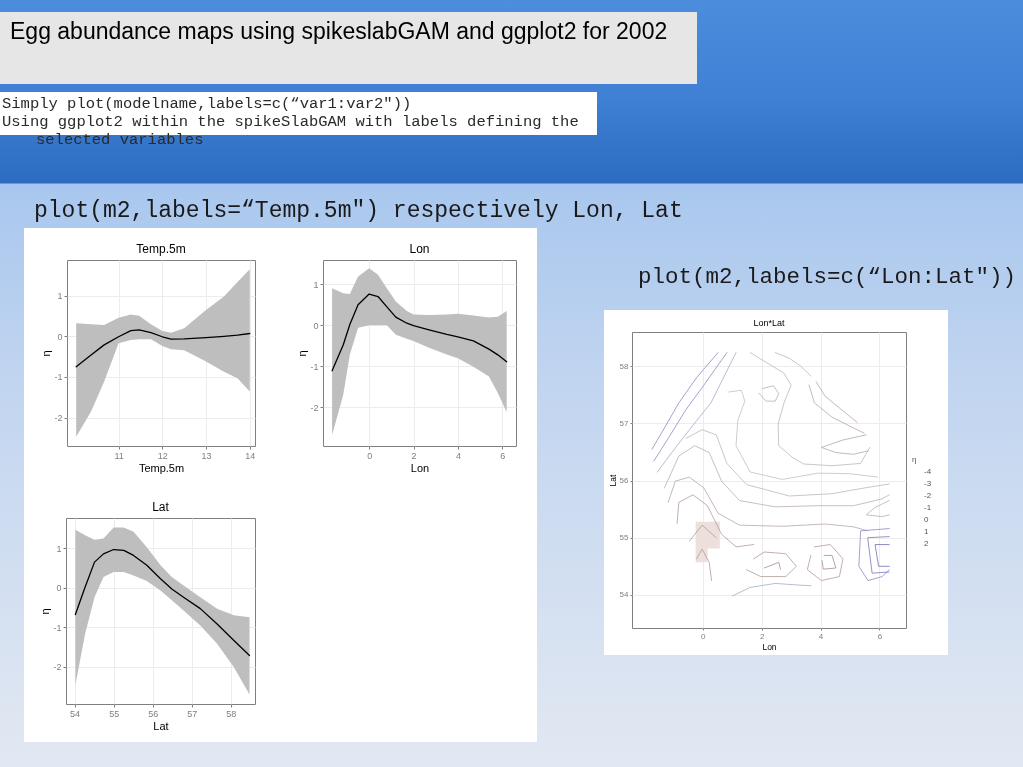  I want to click on x-tick-label: 57, so click(192, 713).